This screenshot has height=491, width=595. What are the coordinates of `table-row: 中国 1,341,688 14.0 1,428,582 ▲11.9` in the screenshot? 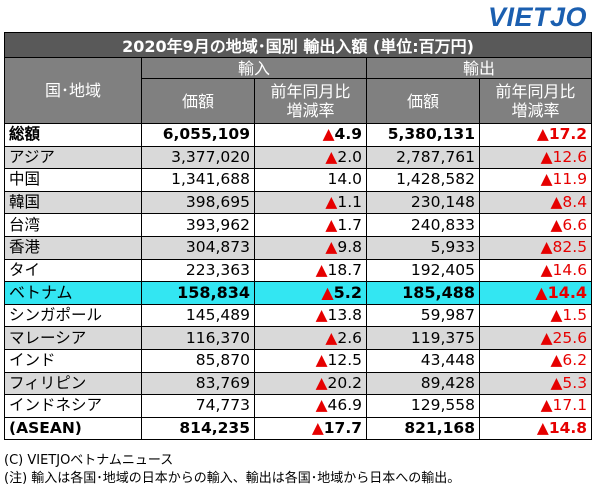 It's located at (298, 180).